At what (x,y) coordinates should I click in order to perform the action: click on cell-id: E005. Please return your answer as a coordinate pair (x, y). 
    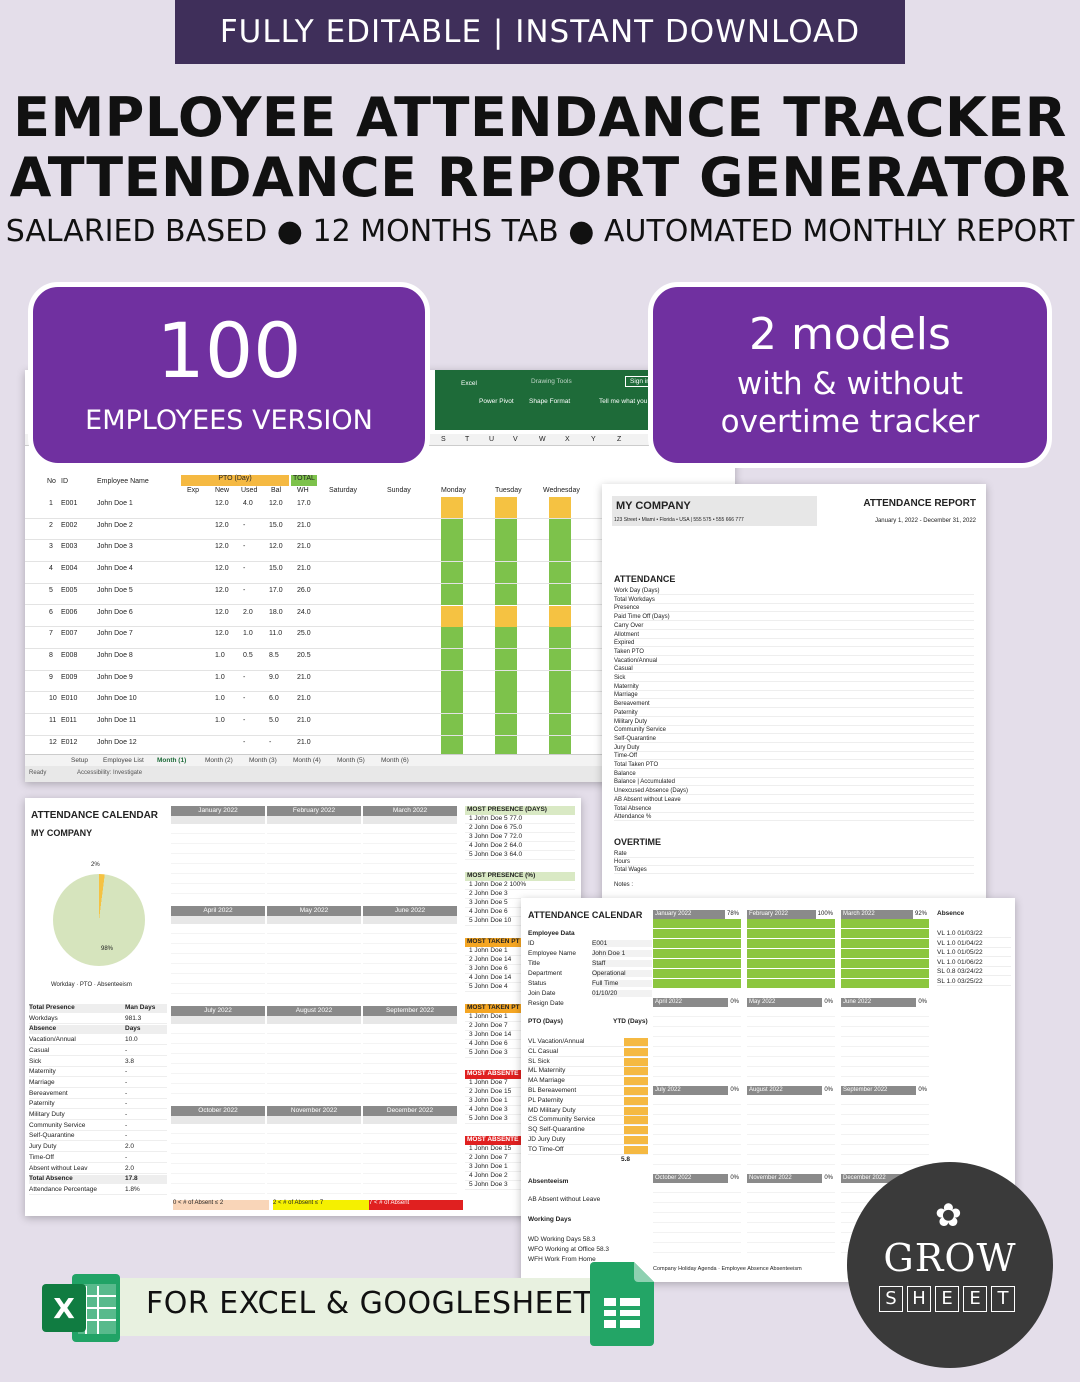
    Looking at the image, I should click on (69, 590).